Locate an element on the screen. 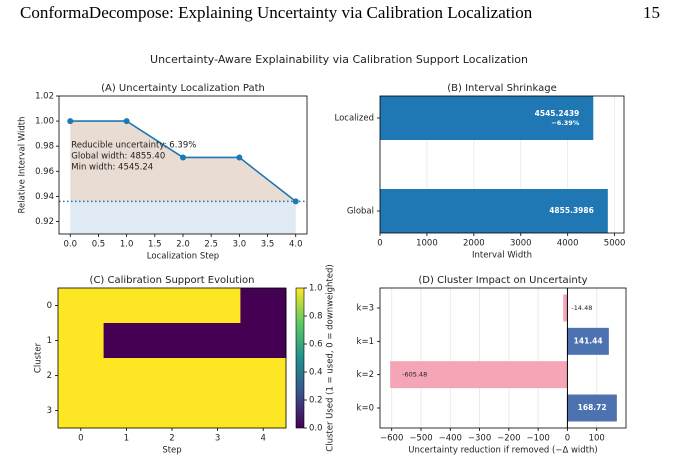  x-tick-label: 1000 is located at coordinates (427, 244).